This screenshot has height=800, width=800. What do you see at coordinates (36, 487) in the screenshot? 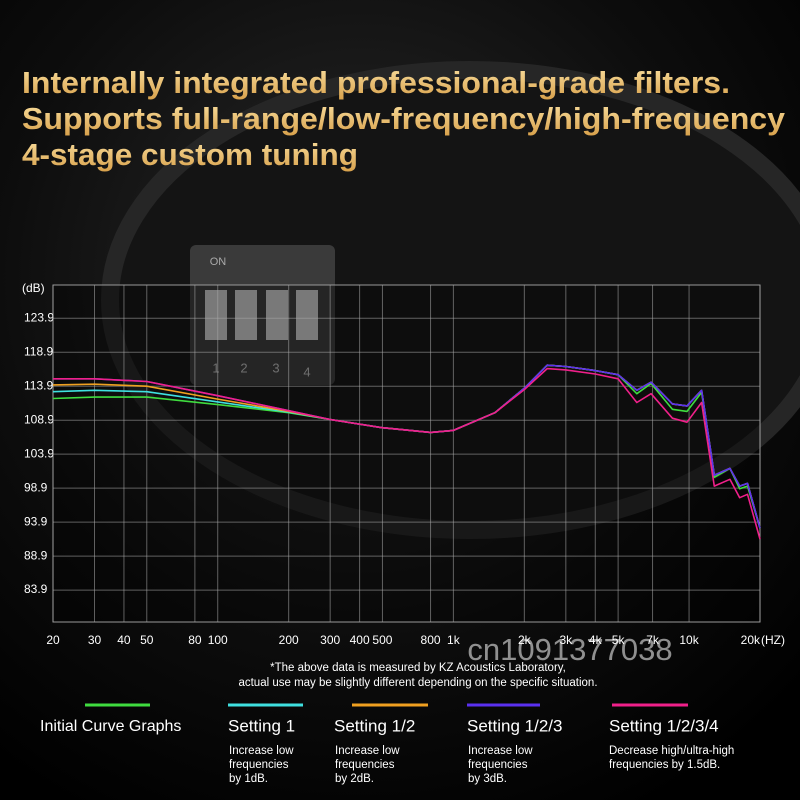
I see `y-tick-label: 98.9` at bounding box center [36, 487].